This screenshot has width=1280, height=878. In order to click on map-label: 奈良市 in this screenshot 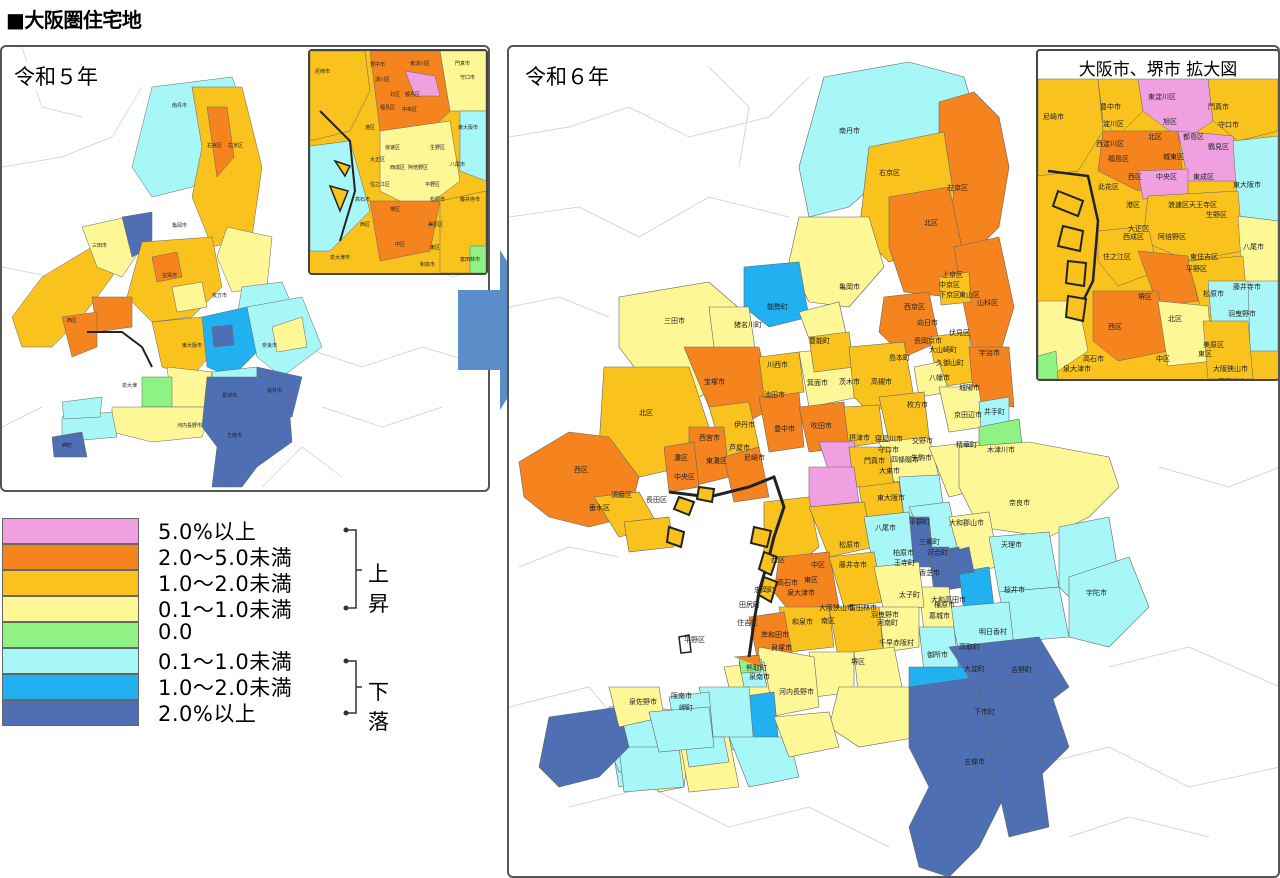, I will do `click(1019, 502)`.